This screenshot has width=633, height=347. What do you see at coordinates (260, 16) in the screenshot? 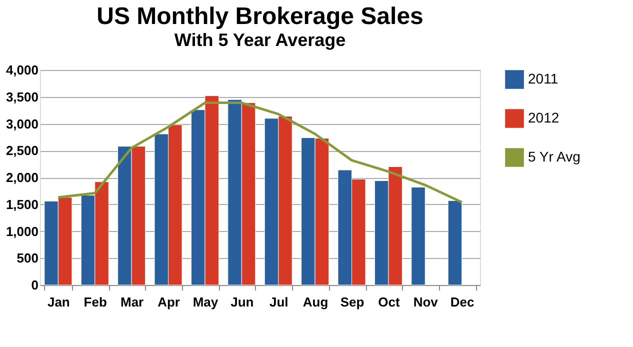
I see `chart-title: US Monthly Brokerage Sales` at bounding box center [260, 16].